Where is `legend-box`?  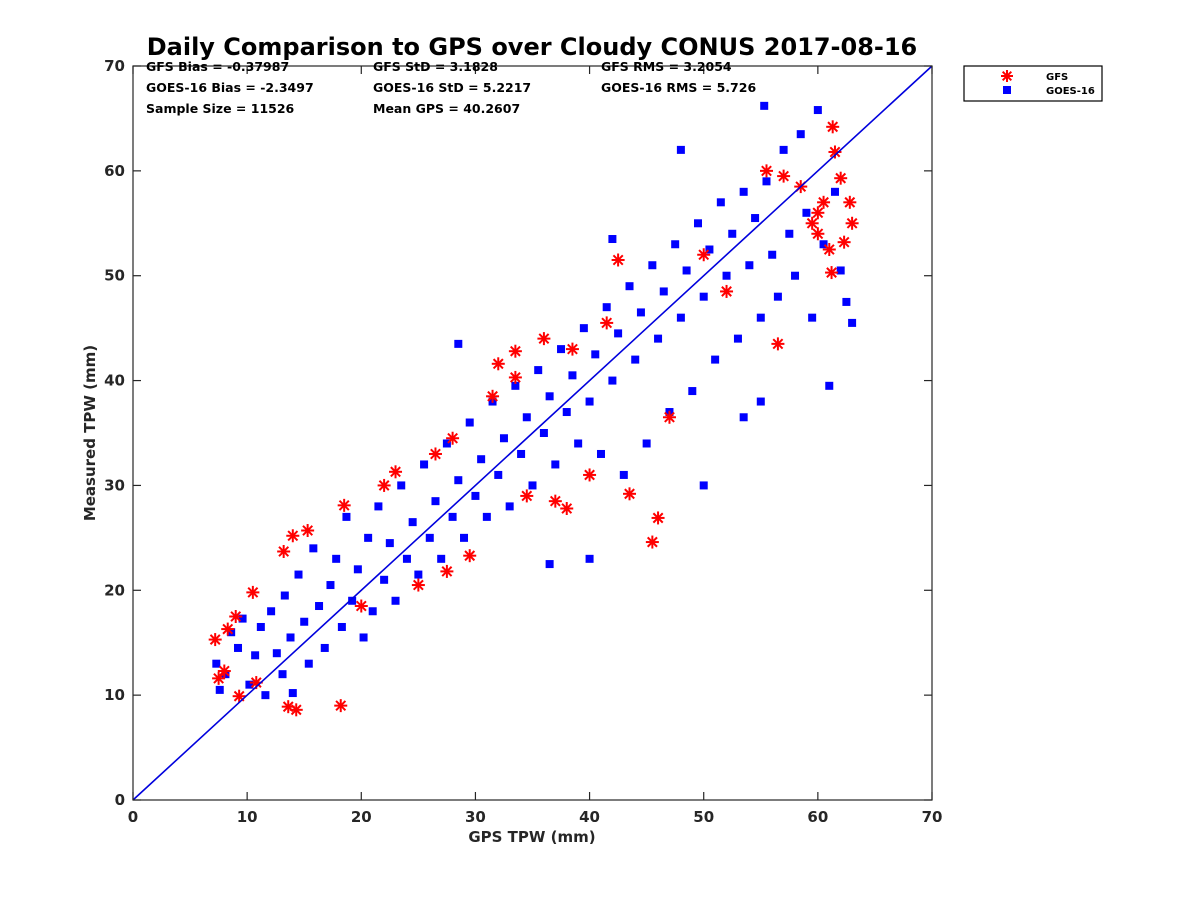 legend-box is located at coordinates (1033, 83).